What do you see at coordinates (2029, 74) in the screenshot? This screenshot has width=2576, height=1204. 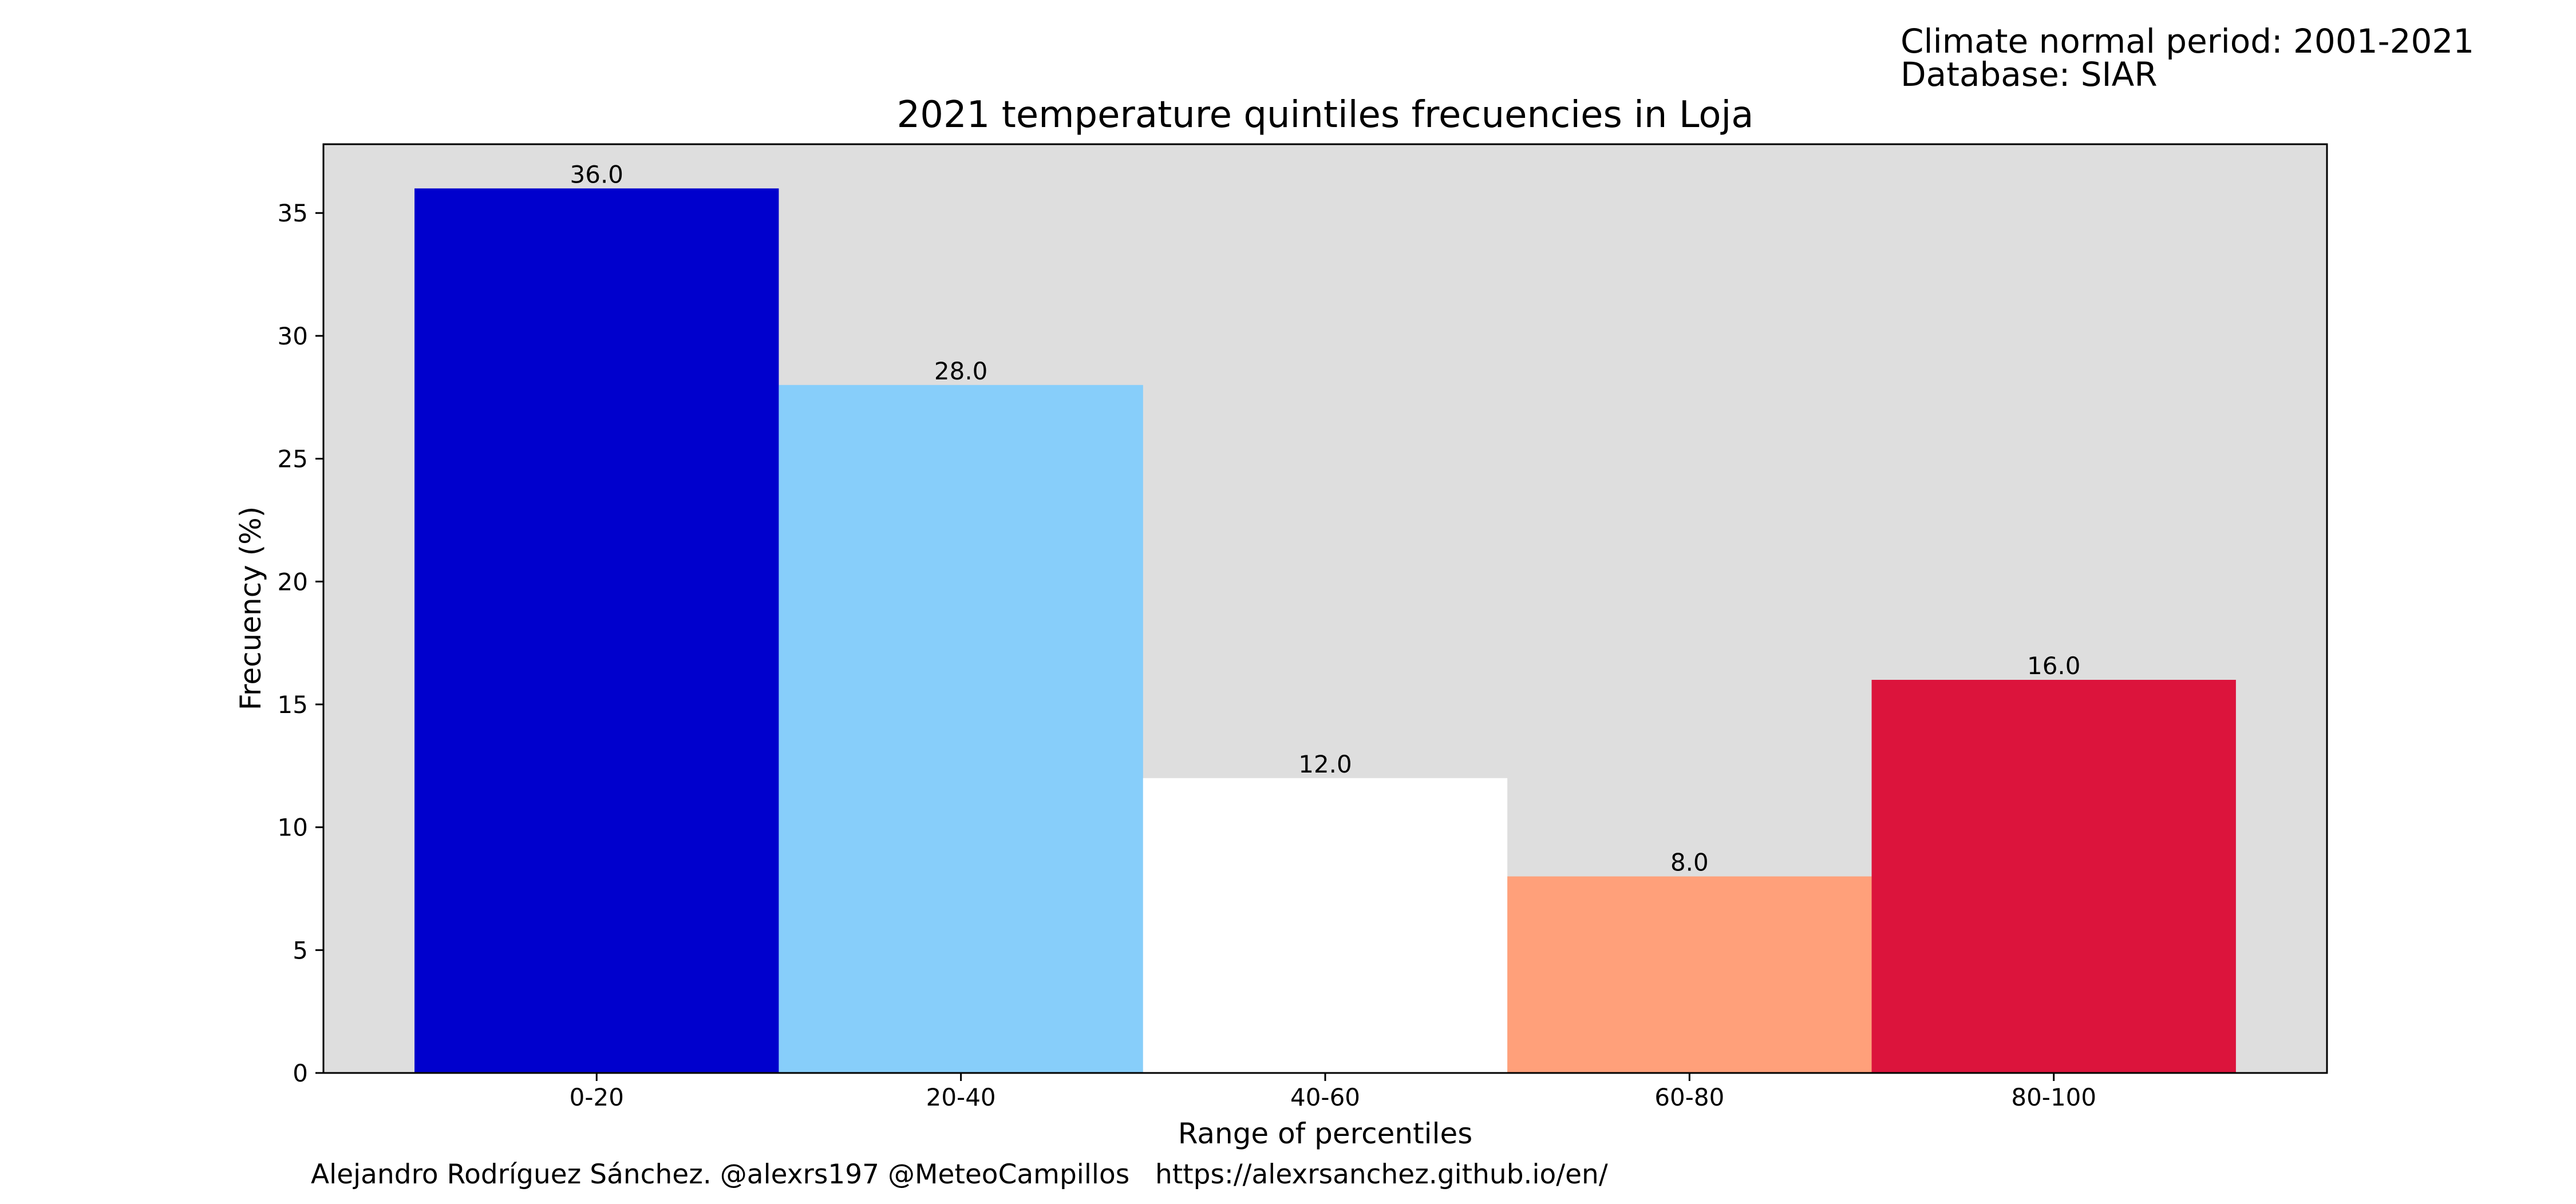 I see `database-note: Database: SIAR` at bounding box center [2029, 74].